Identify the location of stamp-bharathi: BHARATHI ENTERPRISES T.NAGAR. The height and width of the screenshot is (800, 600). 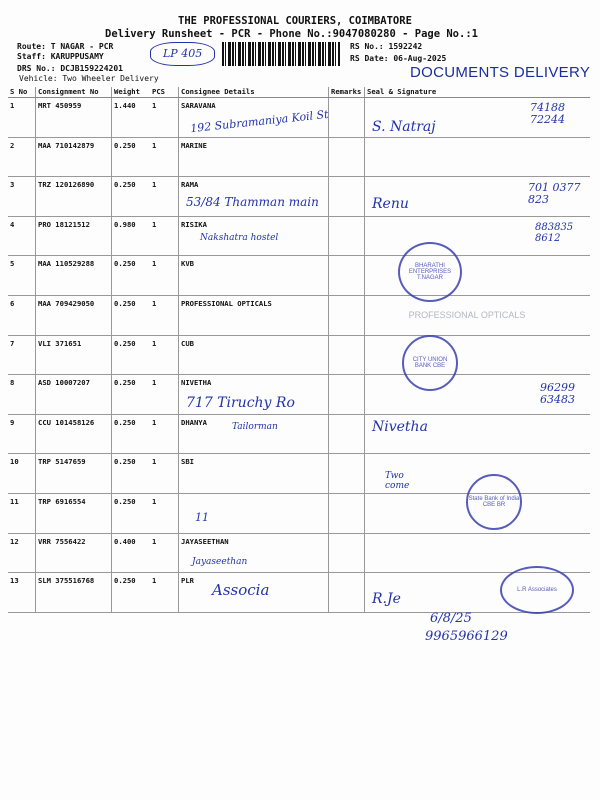
(430, 272).